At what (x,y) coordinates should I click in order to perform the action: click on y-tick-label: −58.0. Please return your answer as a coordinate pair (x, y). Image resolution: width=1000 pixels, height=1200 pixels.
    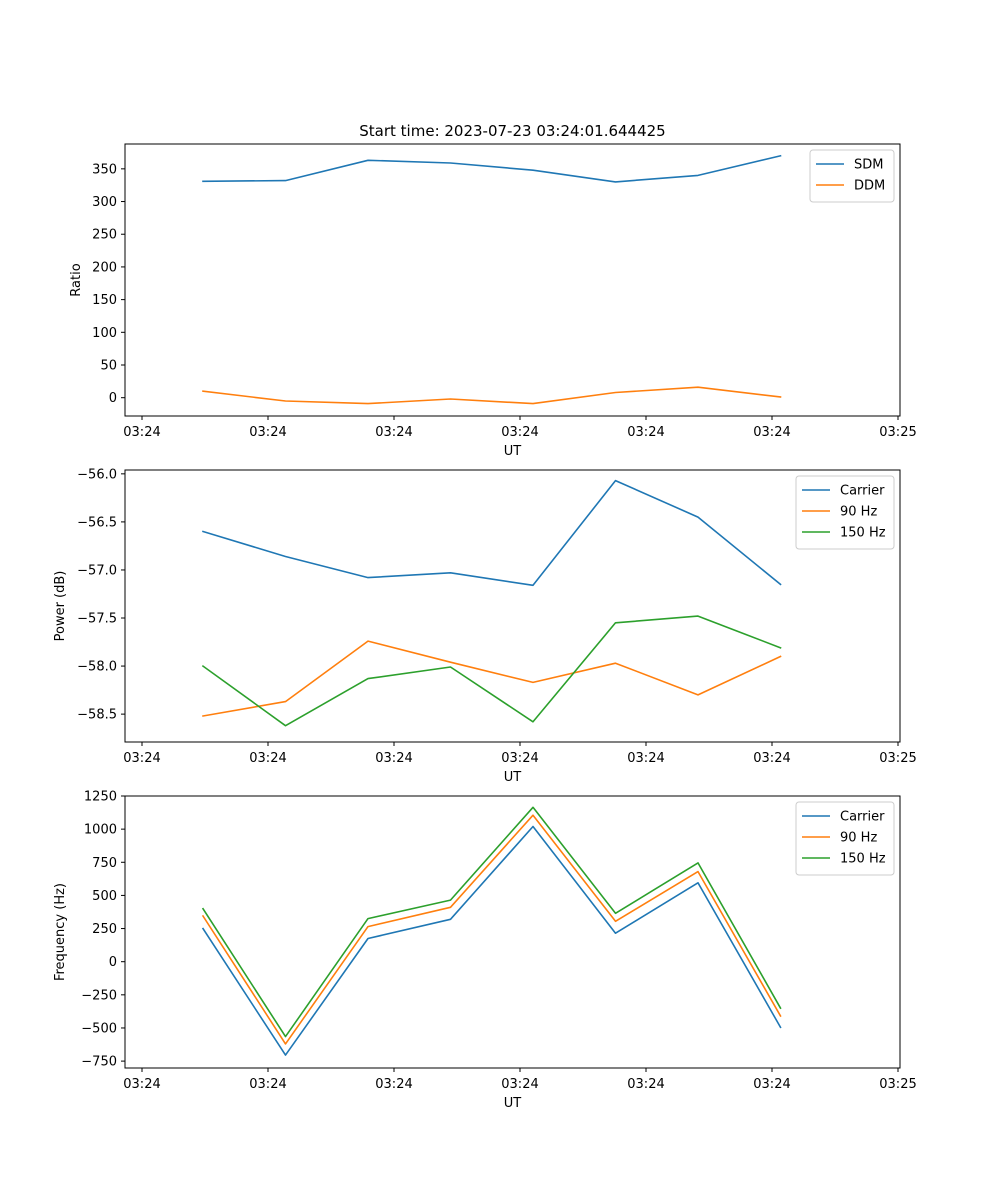
    Looking at the image, I should click on (97, 667).